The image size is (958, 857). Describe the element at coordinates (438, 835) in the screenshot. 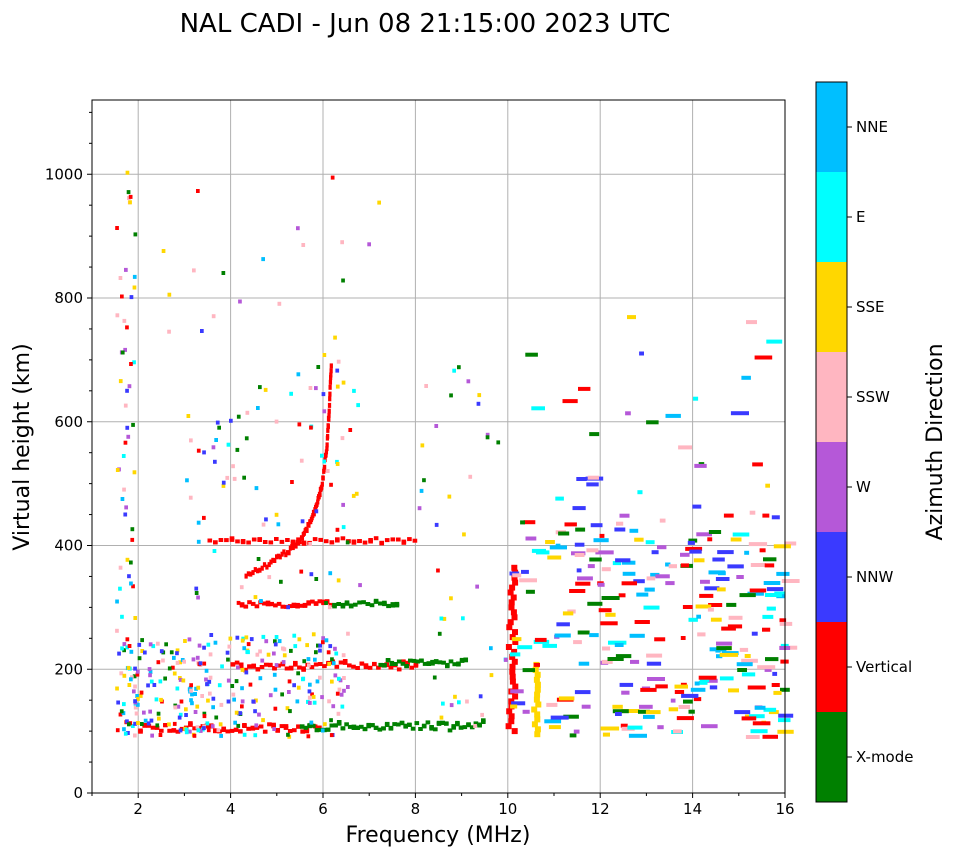

I see `x-axis-label: Frequency (MHz)` at that location.